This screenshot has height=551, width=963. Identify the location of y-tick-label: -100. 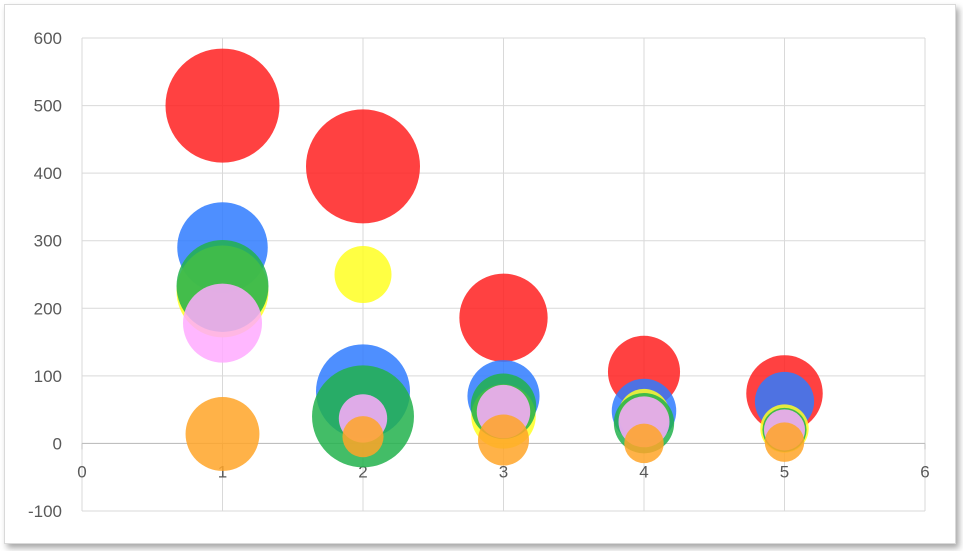
(45, 511).